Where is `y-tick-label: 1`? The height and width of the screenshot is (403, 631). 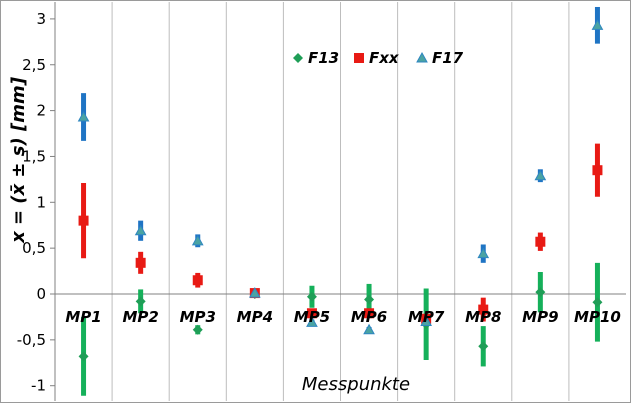
y-tick-label: 1 is located at coordinates (41, 202).